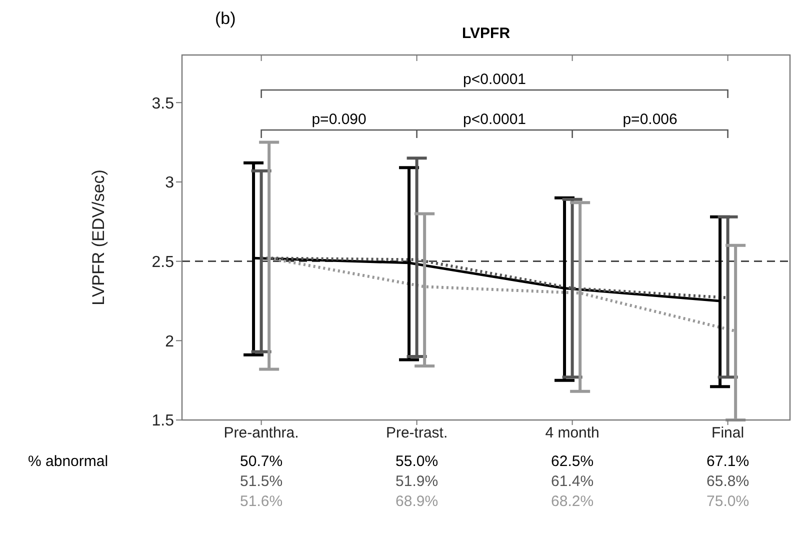 The width and height of the screenshot is (810, 541). Describe the element at coordinates (572, 461) in the screenshot. I see `text: 62.5%` at that location.